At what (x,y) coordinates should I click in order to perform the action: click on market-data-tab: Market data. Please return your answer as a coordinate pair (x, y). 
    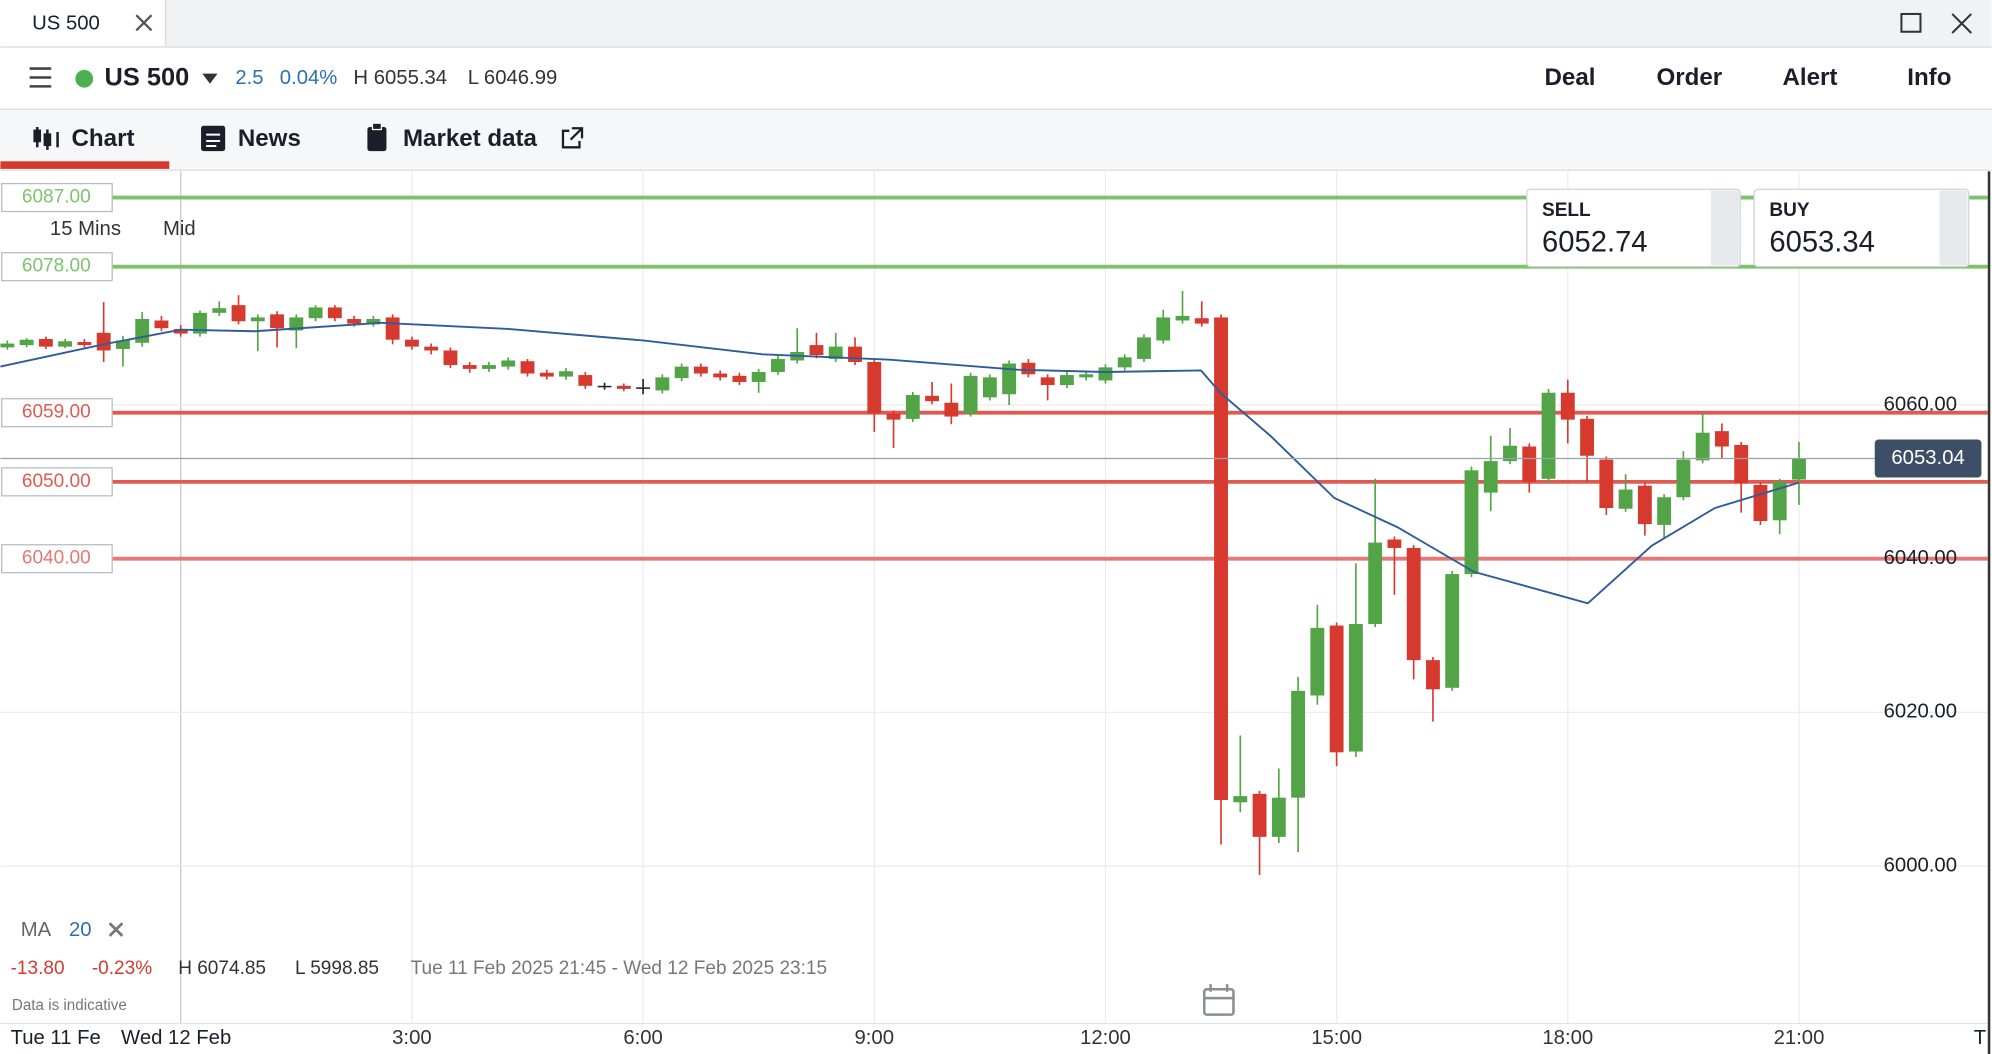
    Looking at the image, I should click on (470, 138).